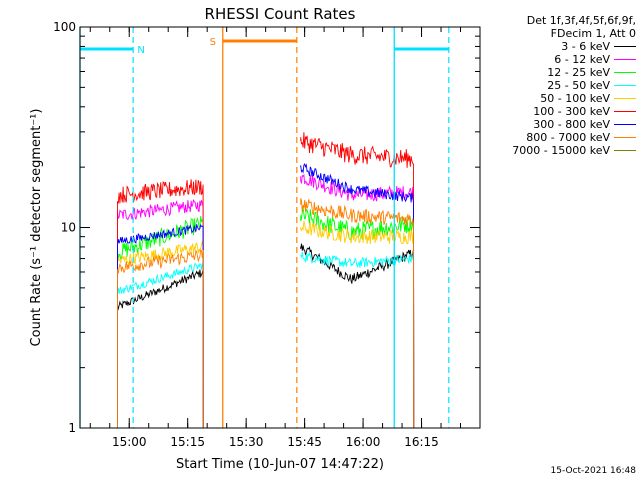 The image size is (640, 480). What do you see at coordinates (585, 46) in the screenshot?
I see `legend-label: 3 - 6 keV` at bounding box center [585, 46].